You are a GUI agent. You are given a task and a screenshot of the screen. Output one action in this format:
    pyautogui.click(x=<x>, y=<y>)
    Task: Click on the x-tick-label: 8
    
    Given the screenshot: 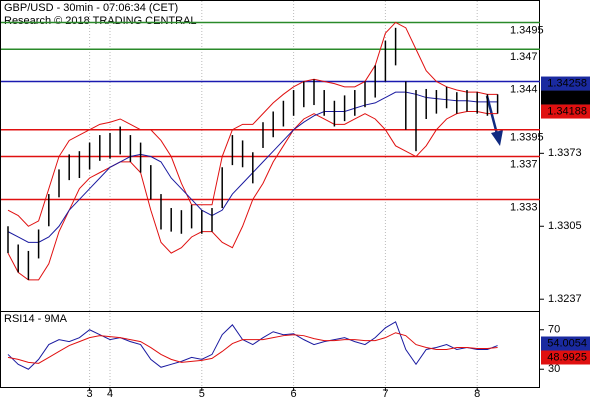 What is the action you would take?
    pyautogui.click(x=477, y=394)
    